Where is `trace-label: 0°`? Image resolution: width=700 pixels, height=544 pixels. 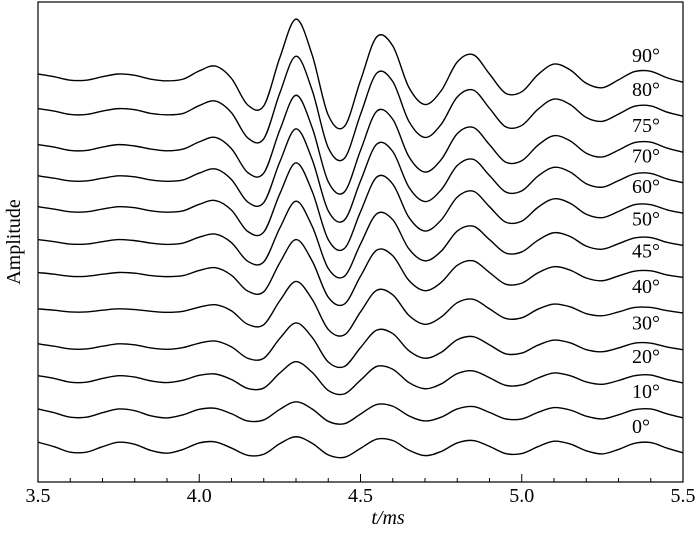 trace-label: 0° is located at coordinates (641, 427).